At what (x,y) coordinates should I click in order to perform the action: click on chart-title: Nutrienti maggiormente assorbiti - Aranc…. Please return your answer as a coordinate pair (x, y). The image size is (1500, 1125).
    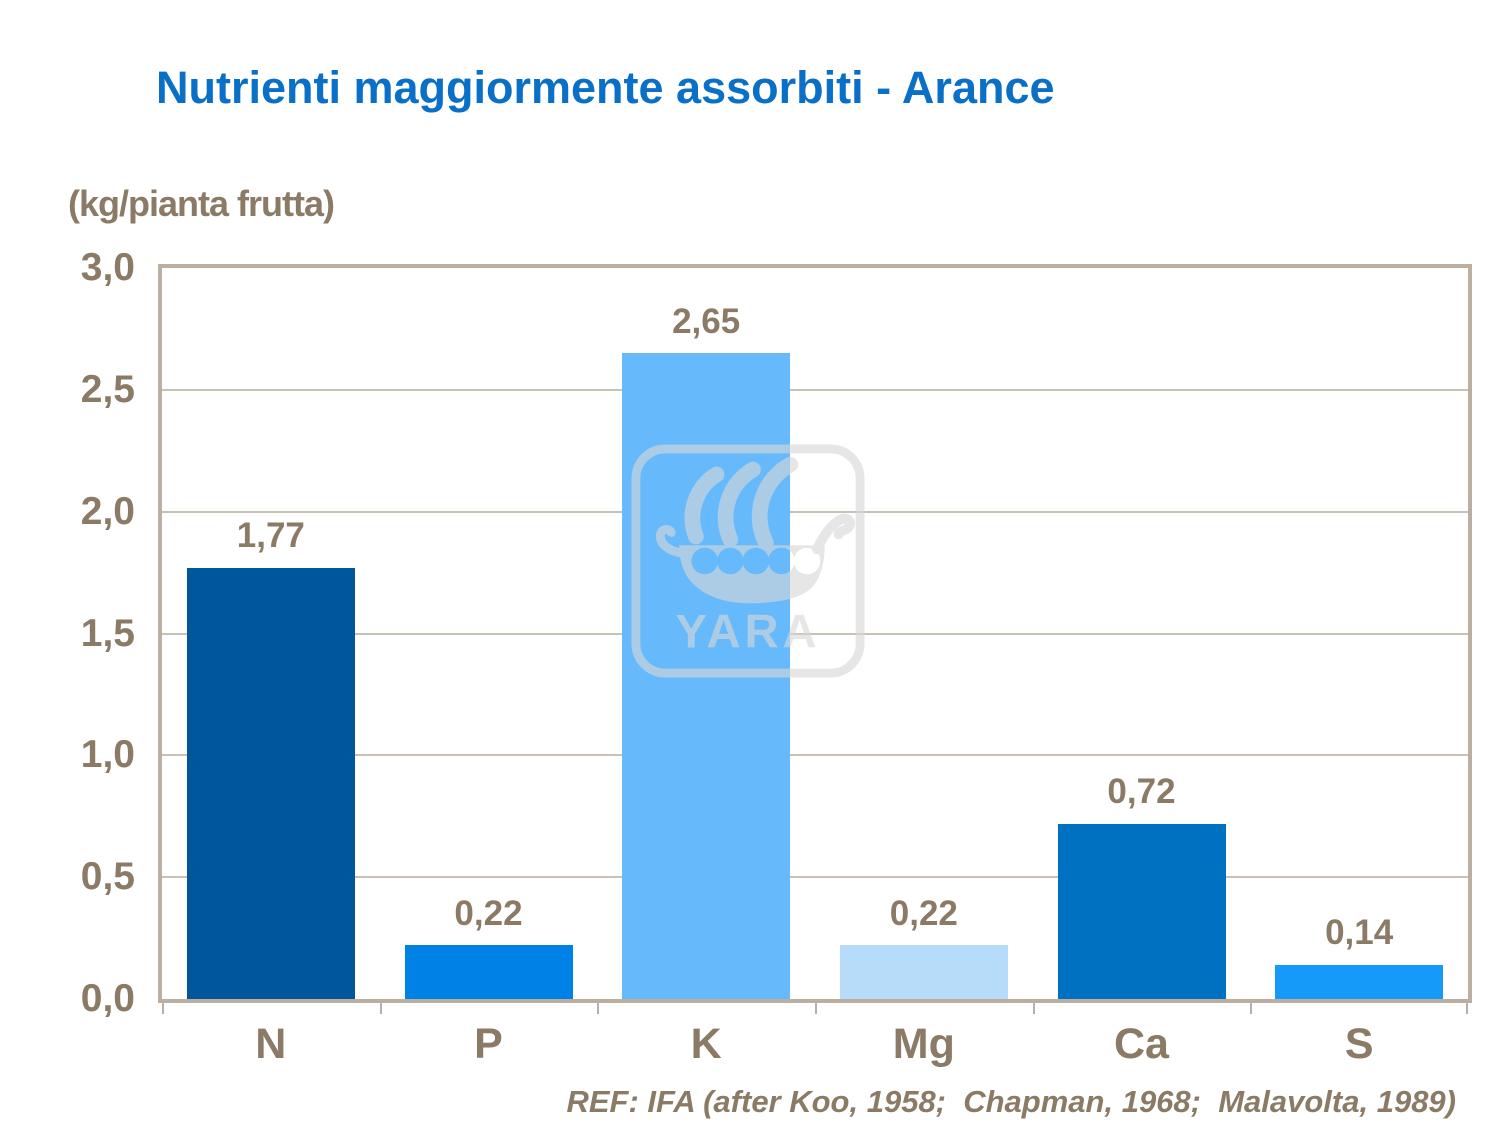
    Looking at the image, I should click on (605, 87).